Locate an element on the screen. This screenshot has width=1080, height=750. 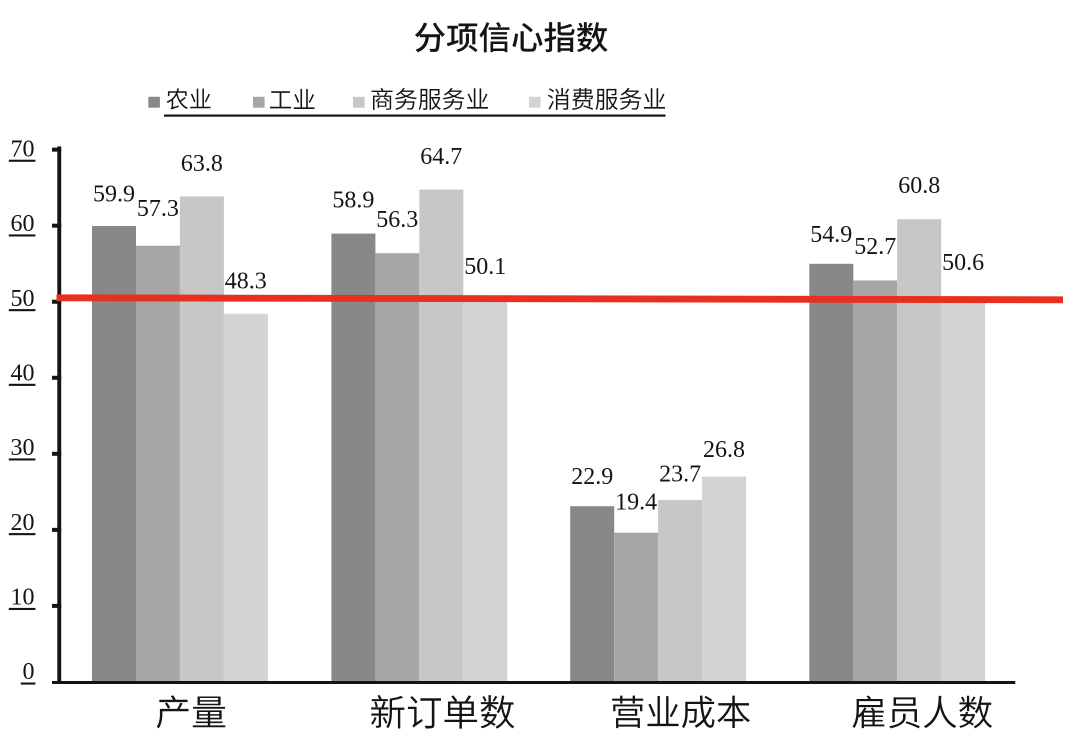
svg-text: 50 is located at coordinates (23, 299).